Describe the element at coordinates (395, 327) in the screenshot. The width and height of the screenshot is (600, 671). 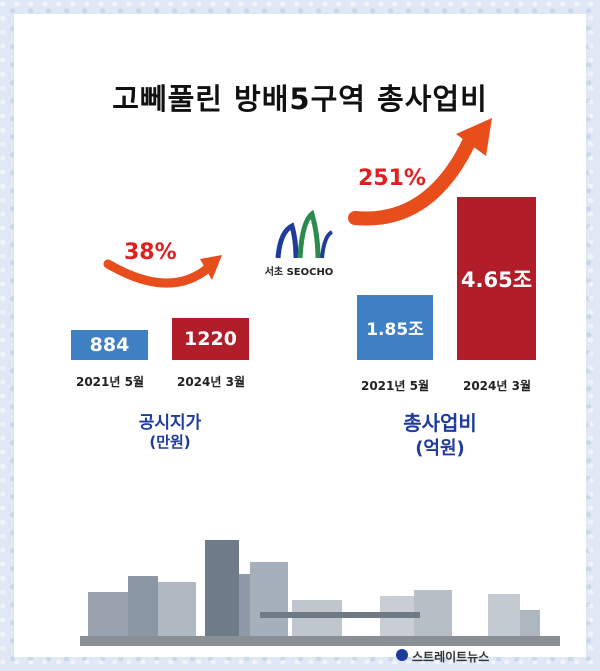
I see `right-bar-2021: 1.85조` at that location.